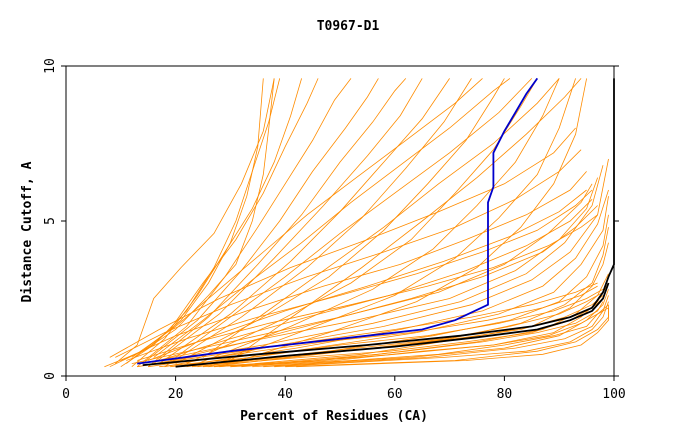  I want to click on x-tick-label-20: 20, so click(176, 394).